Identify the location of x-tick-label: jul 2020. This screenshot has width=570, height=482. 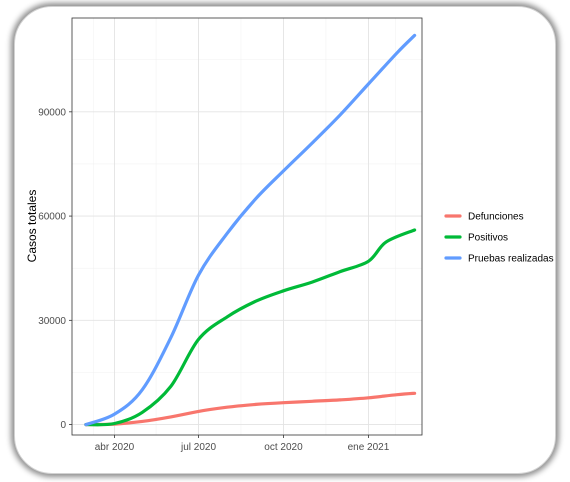
(198, 447).